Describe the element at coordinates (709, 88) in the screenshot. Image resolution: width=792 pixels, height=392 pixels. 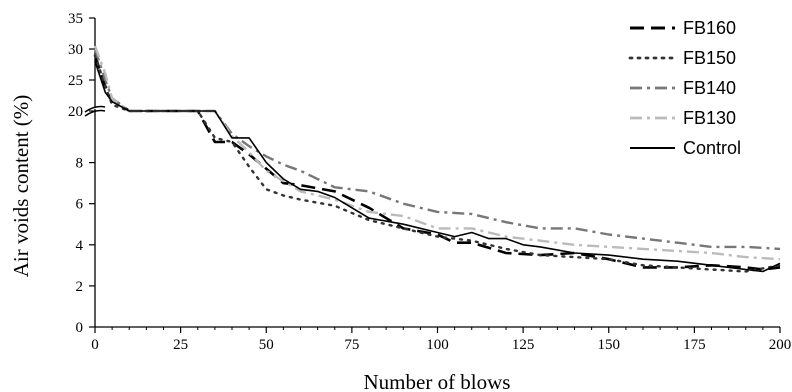
I see `legend-label-fb140: FB140` at that location.